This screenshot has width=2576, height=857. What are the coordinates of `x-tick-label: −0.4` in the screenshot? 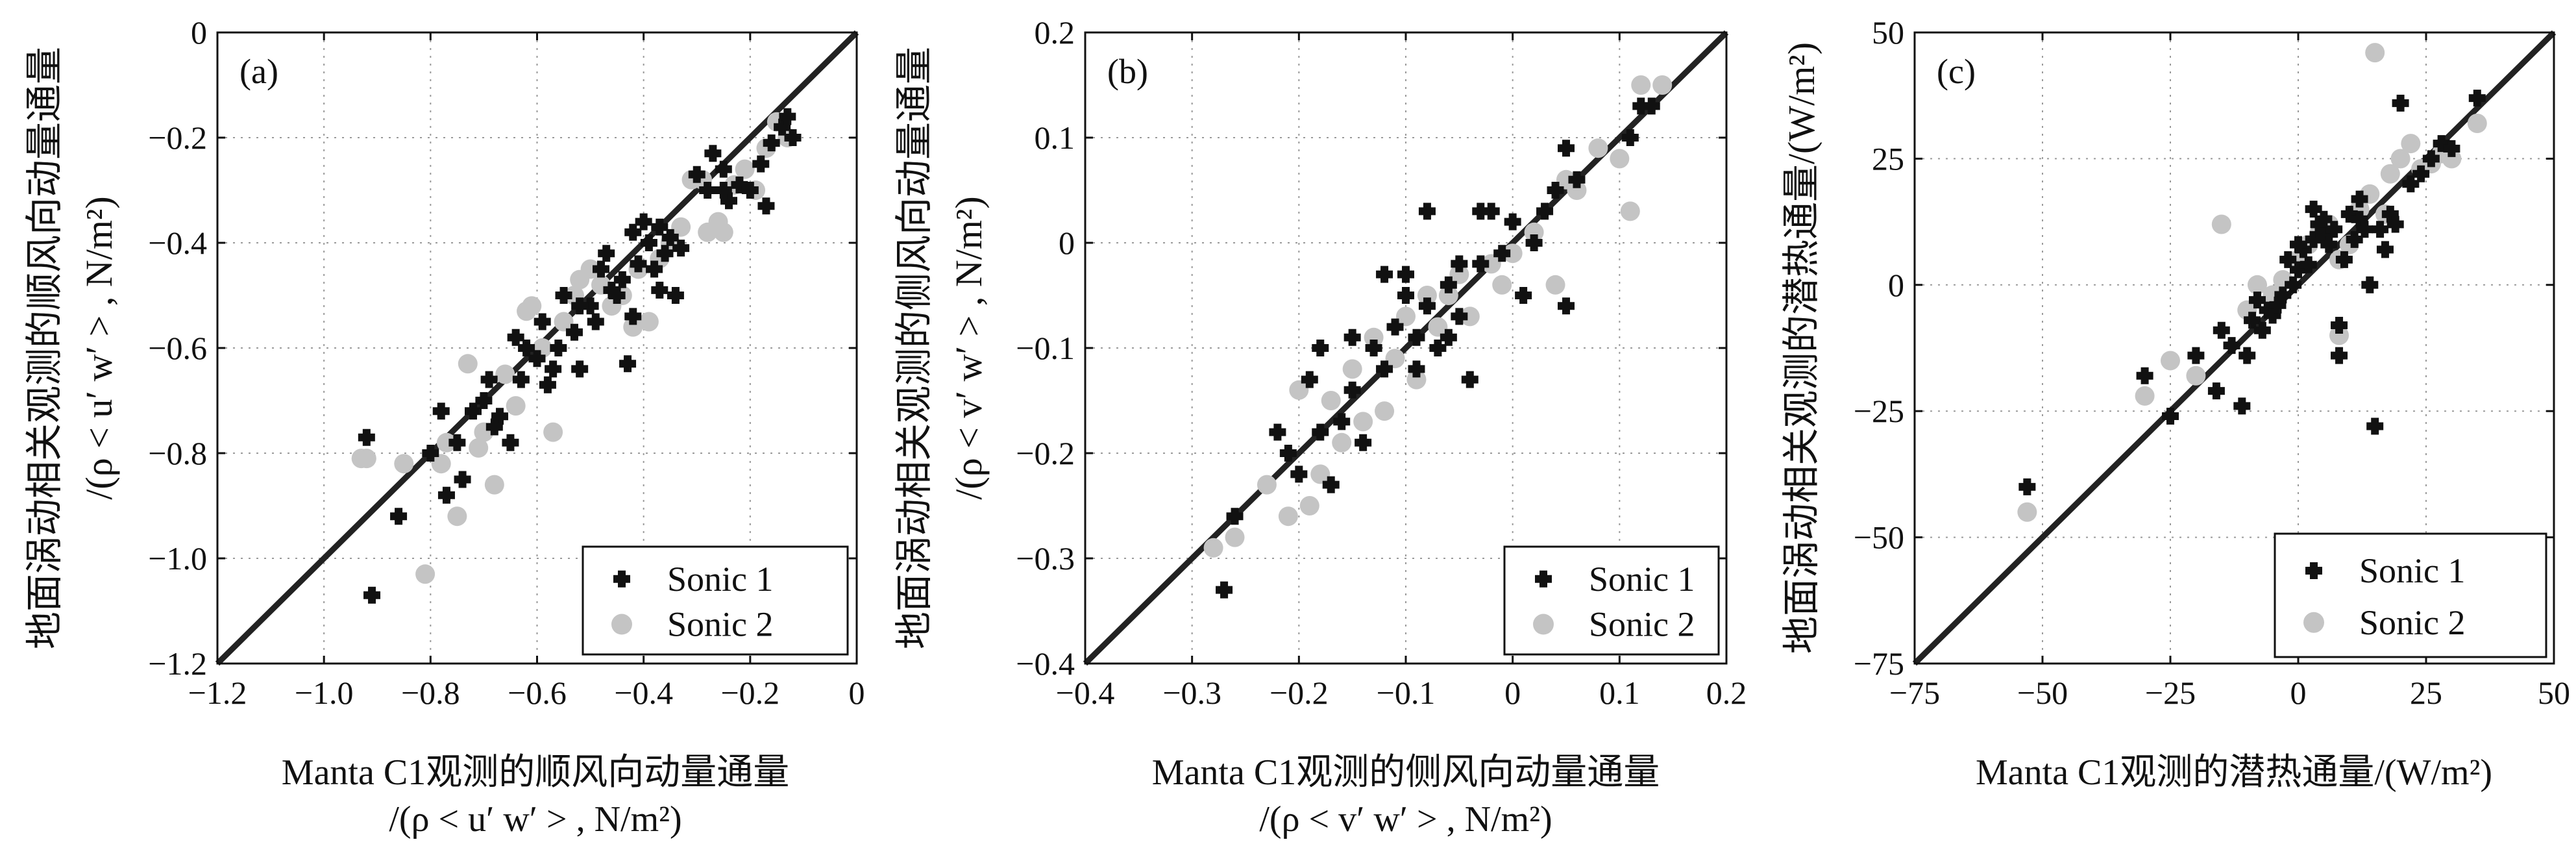 It's located at (1085, 693).